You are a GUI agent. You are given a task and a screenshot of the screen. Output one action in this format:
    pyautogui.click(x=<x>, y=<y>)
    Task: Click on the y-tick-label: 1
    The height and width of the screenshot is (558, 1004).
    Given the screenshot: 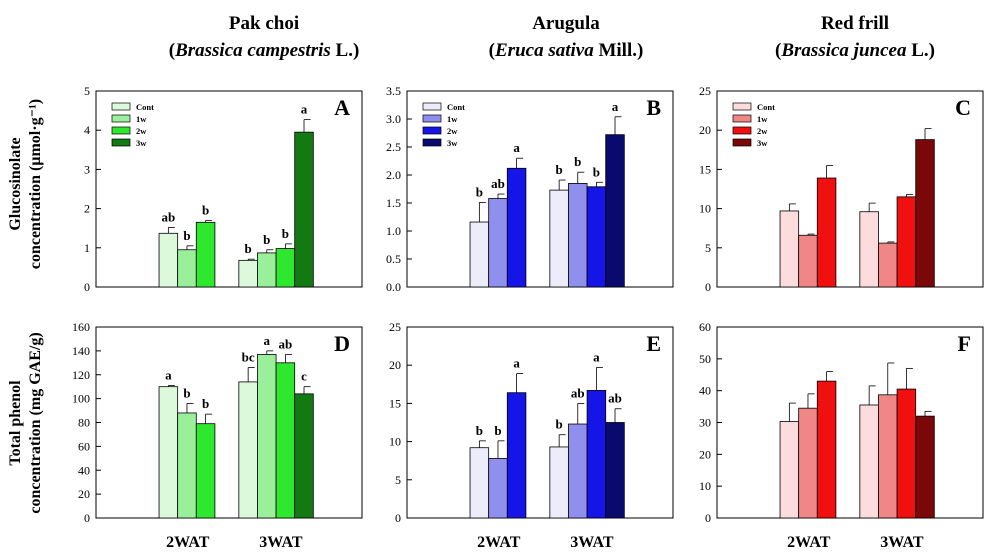 What is the action you would take?
    pyautogui.click(x=87, y=248)
    